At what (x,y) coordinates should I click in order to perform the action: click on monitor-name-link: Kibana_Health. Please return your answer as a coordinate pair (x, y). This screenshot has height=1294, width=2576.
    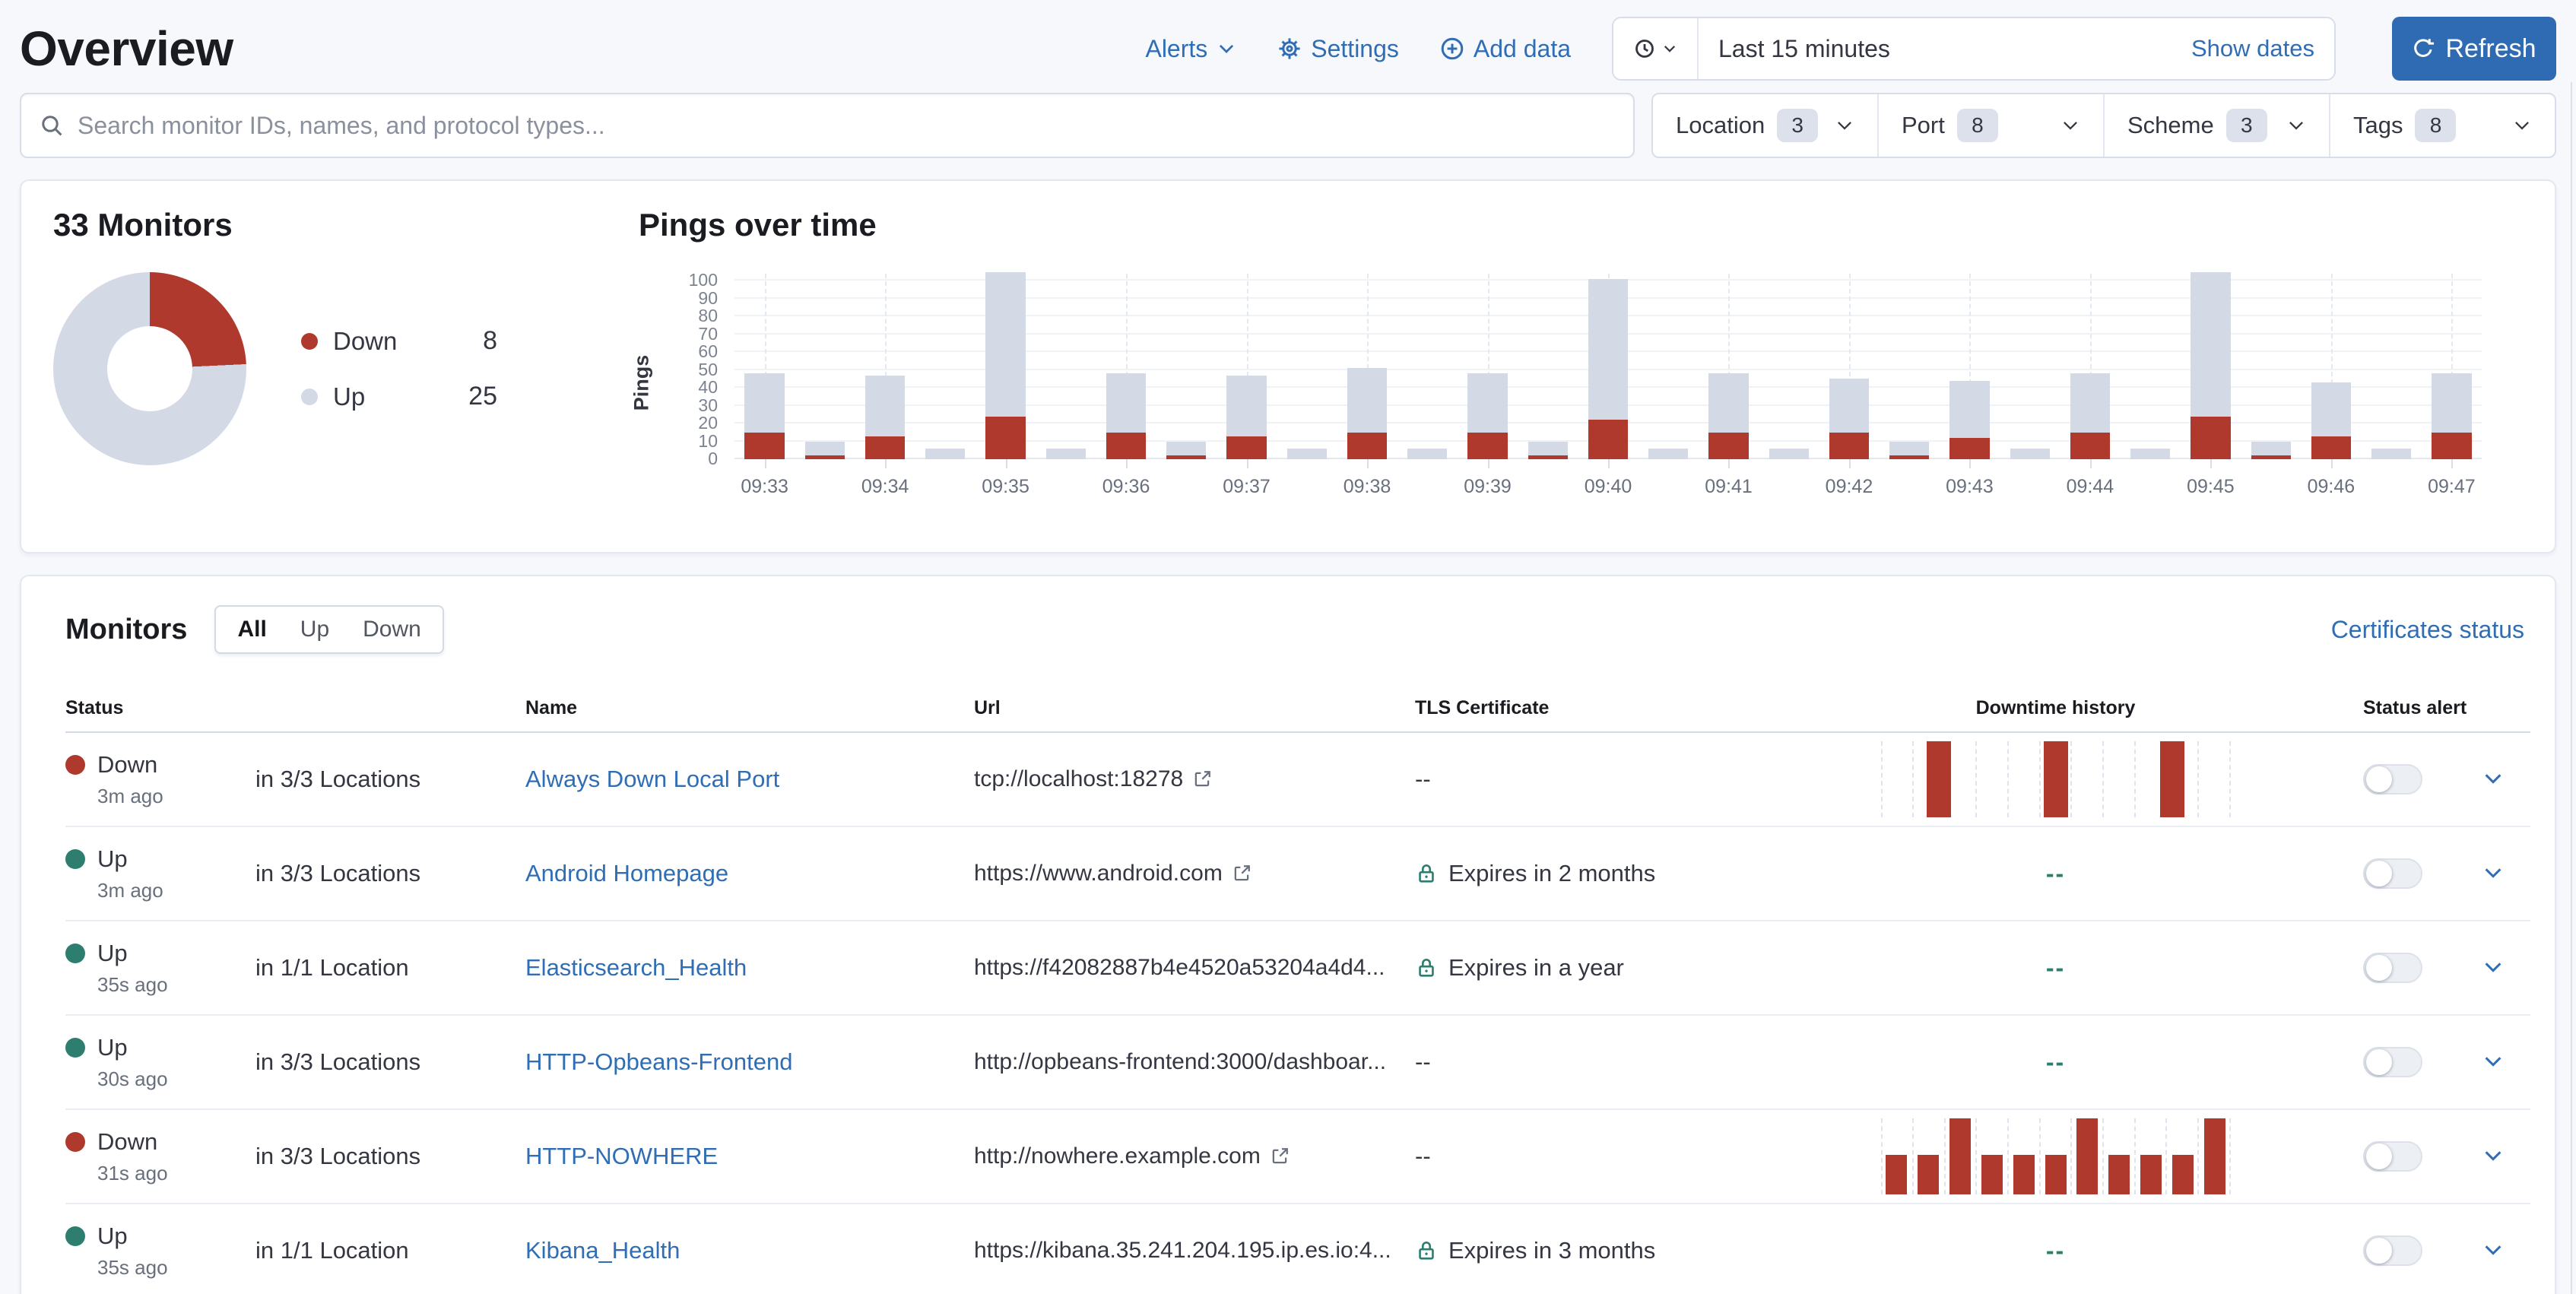
    Looking at the image, I should click on (603, 1250).